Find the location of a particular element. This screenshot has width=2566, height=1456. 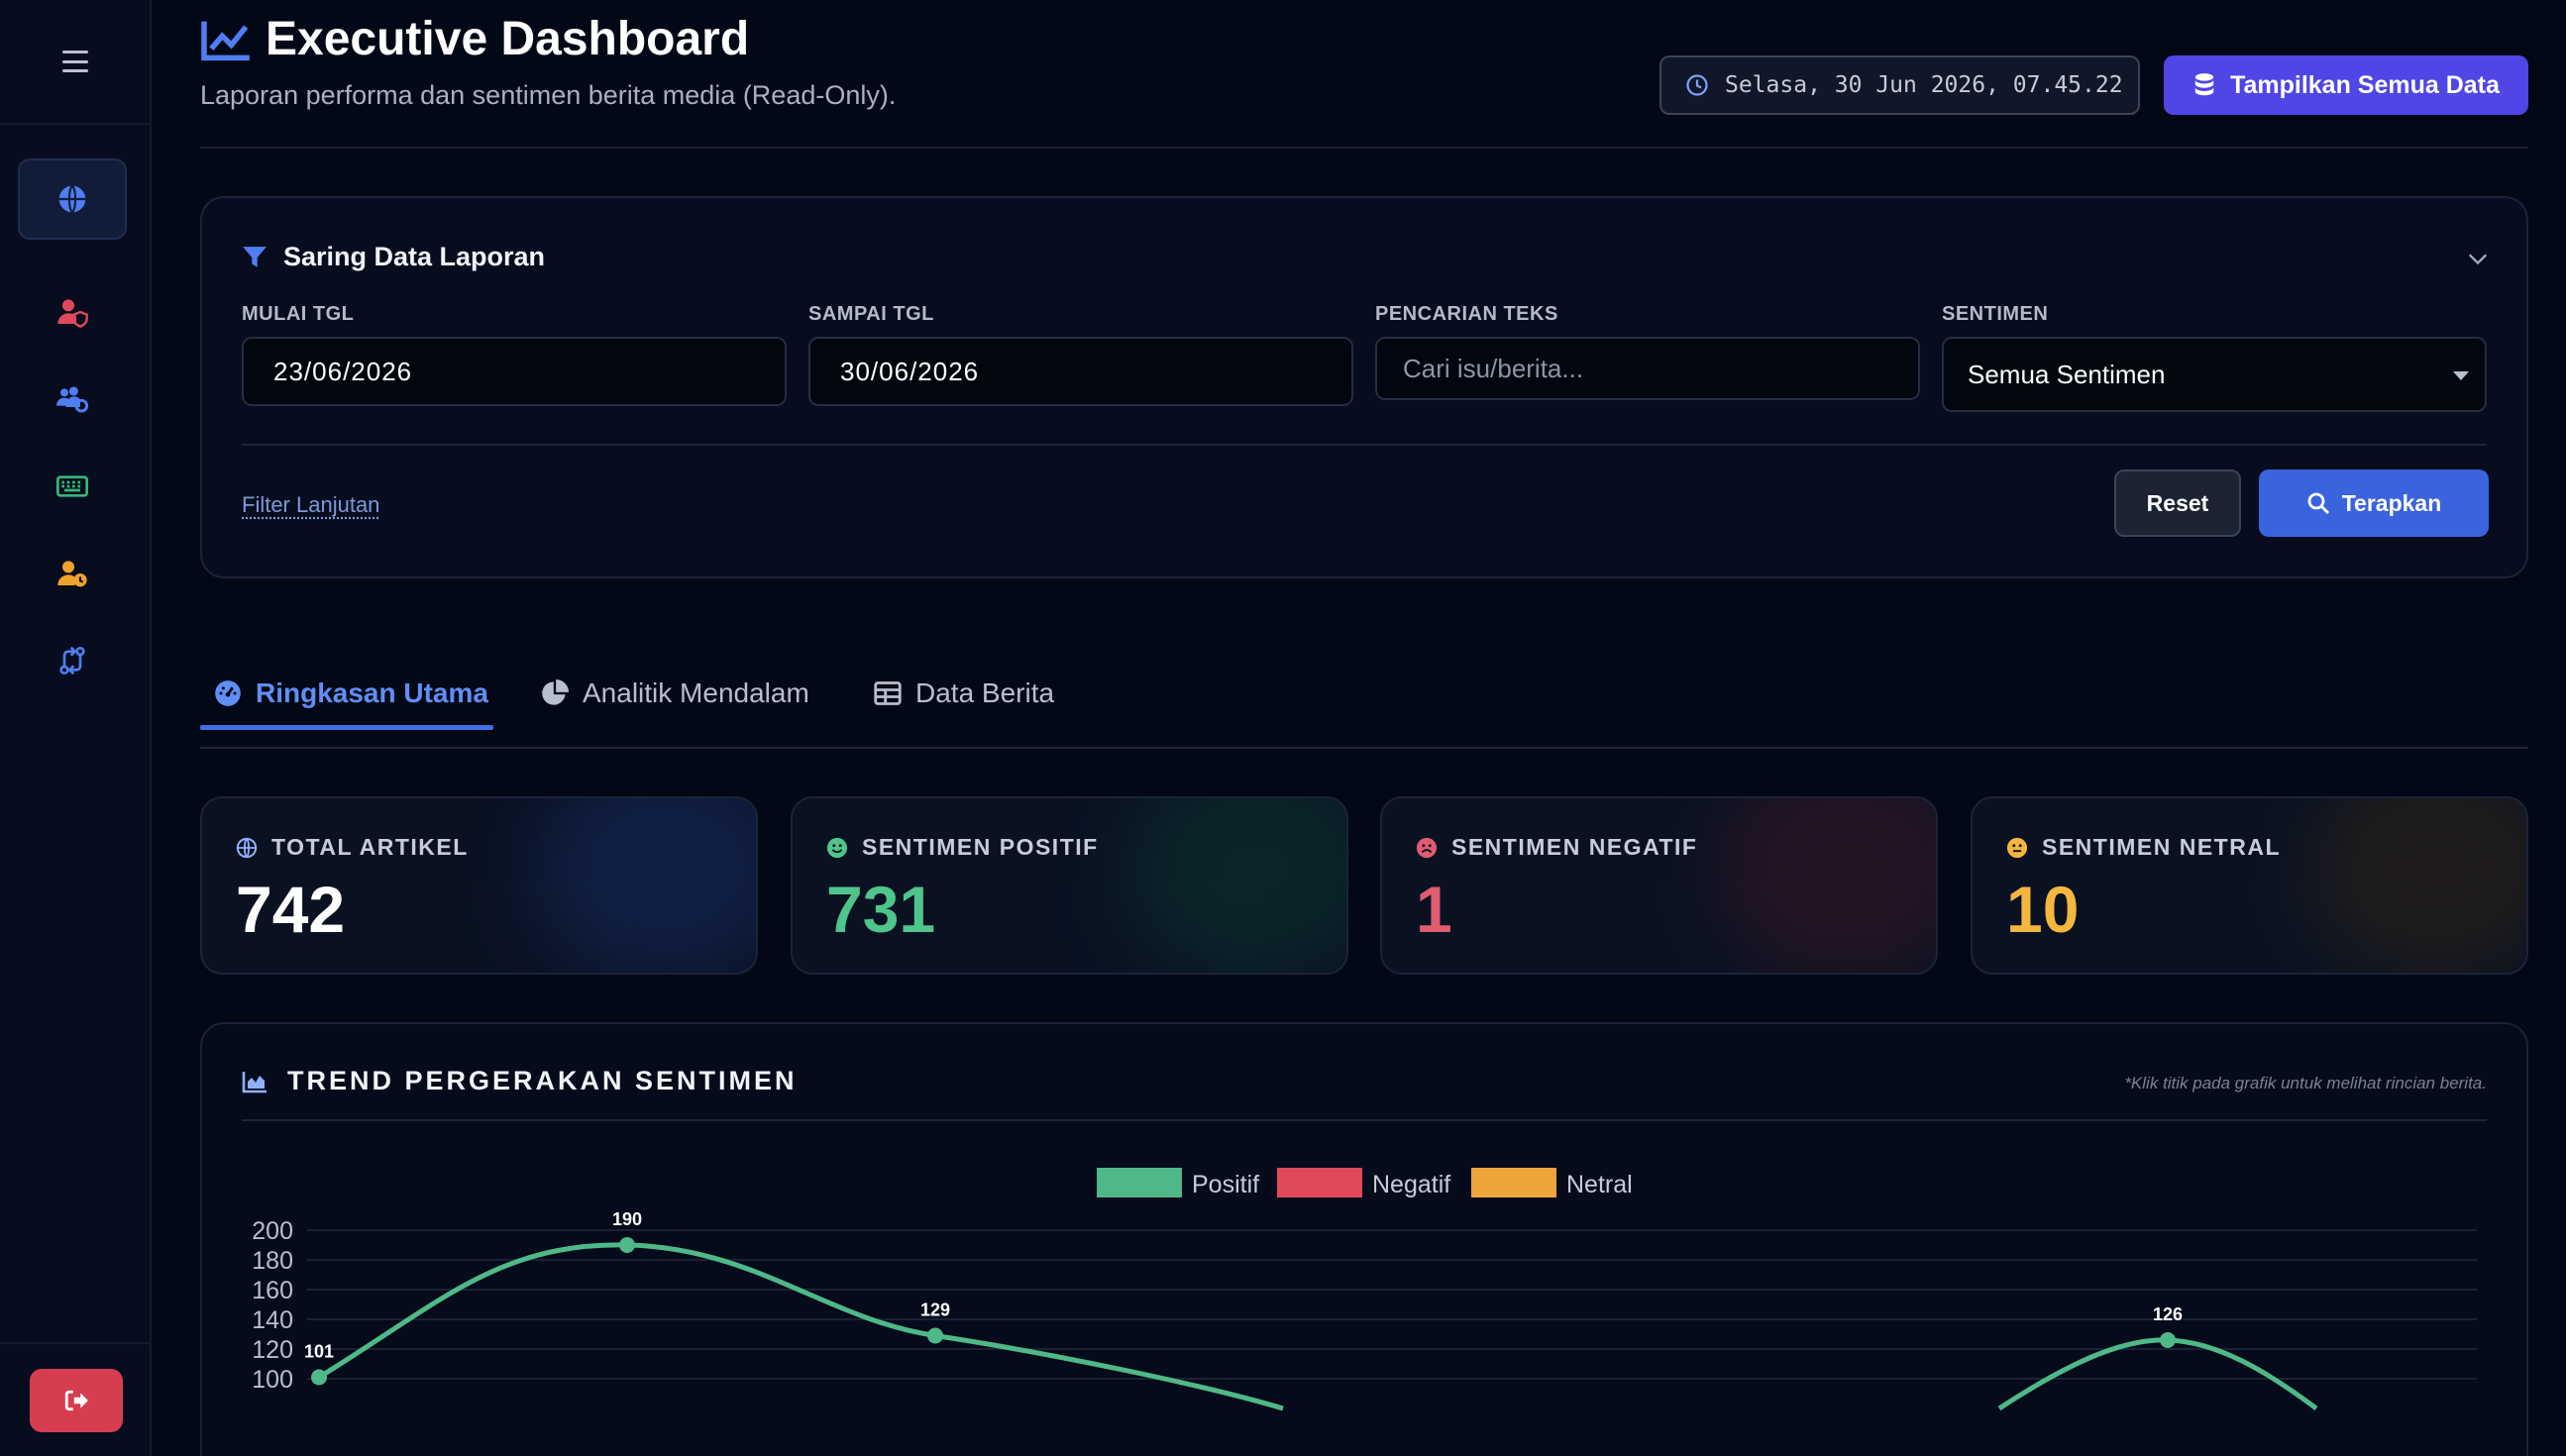

y-tick-label: 200 is located at coordinates (272, 1231).